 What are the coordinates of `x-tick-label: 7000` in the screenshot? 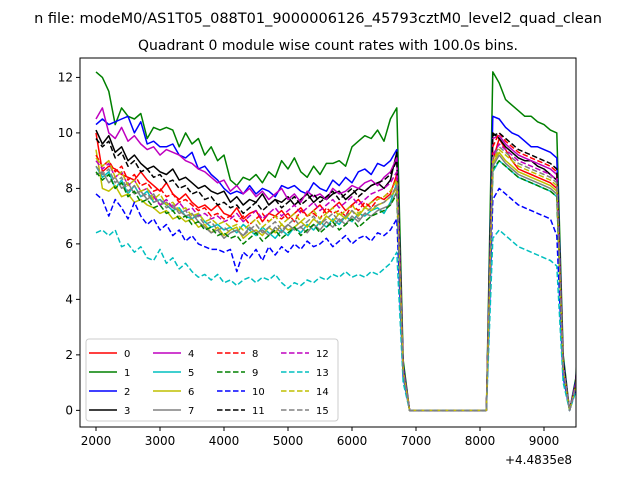 It's located at (416, 441).